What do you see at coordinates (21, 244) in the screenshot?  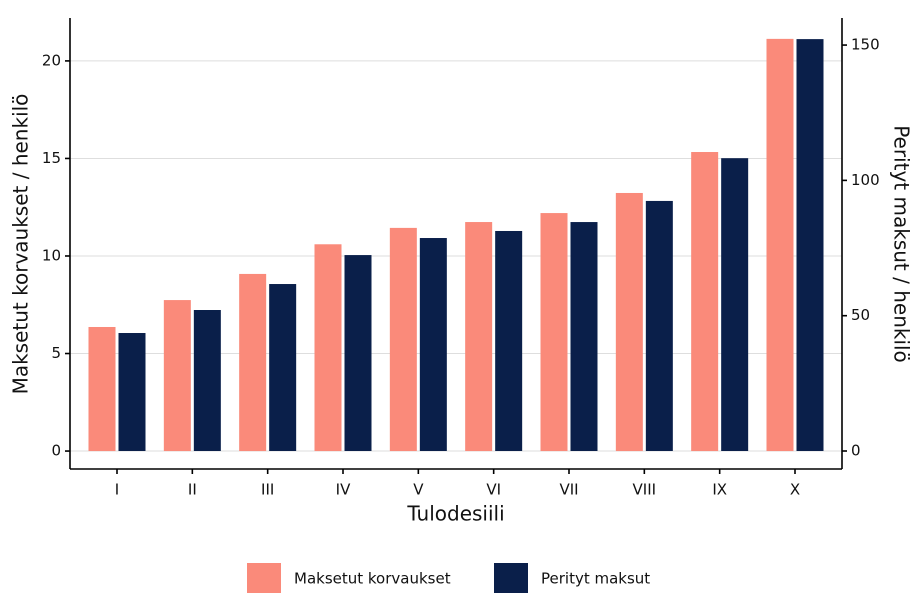 I see `y-axis-title: Maksetut korvaukset / henkilö` at bounding box center [21, 244].